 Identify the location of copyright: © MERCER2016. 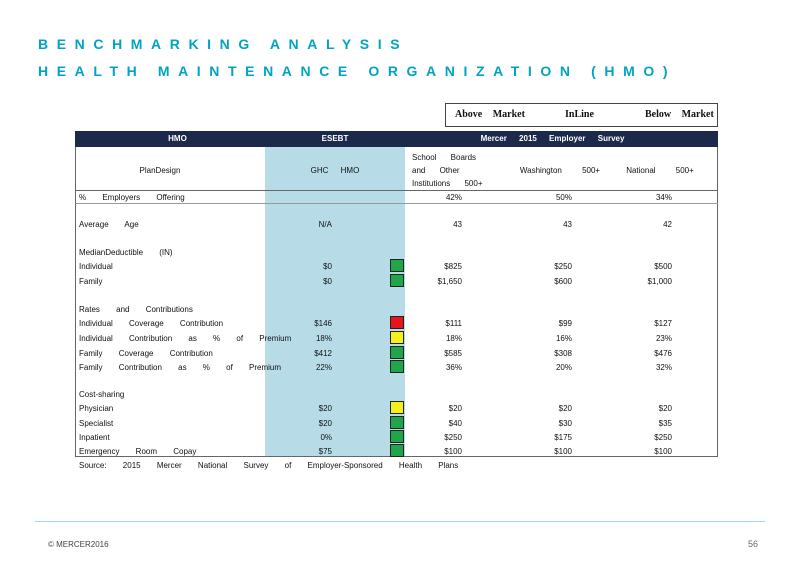
(78, 544).